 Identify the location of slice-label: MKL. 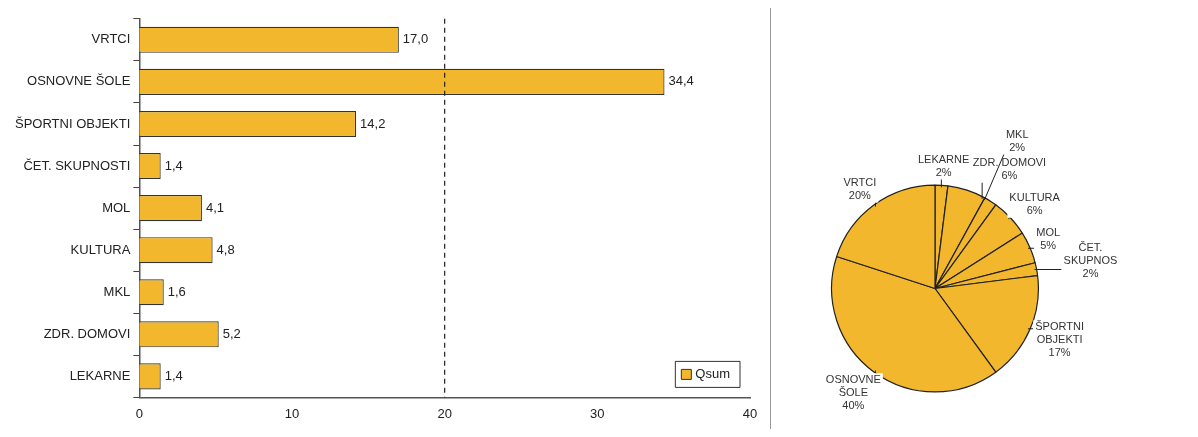
(1017, 133).